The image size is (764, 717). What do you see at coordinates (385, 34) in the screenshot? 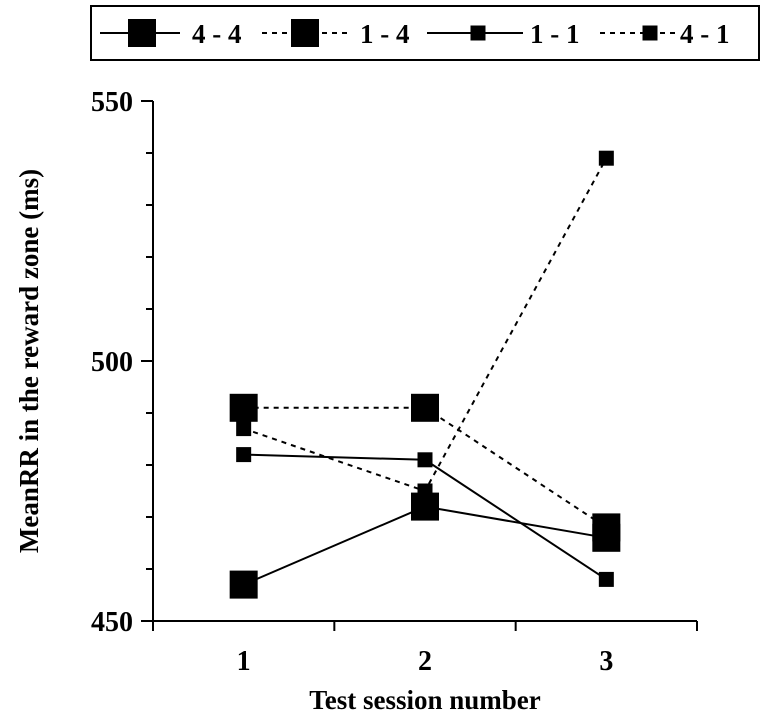
I see `legend-label: 1 - 4` at bounding box center [385, 34].